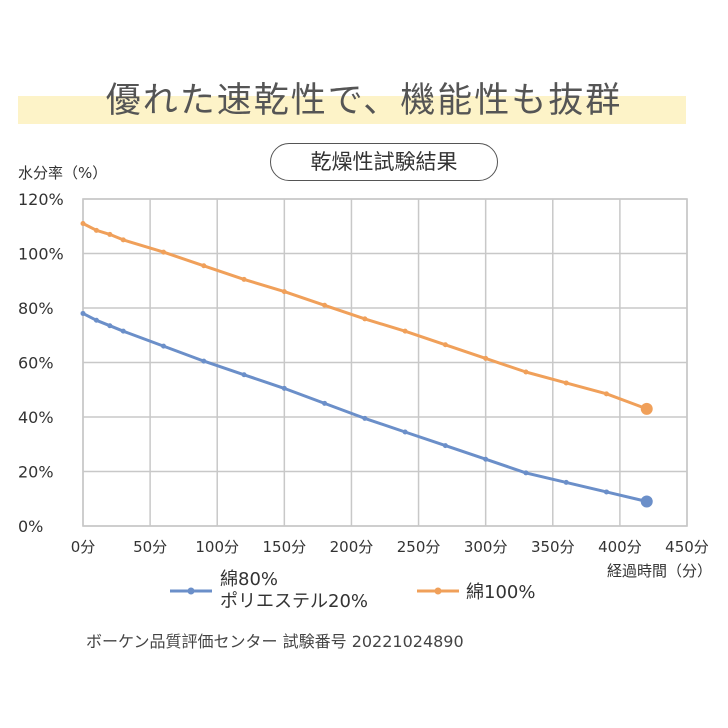  What do you see at coordinates (352, 110) in the screenshot?
I see `headline-highlight` at bounding box center [352, 110].